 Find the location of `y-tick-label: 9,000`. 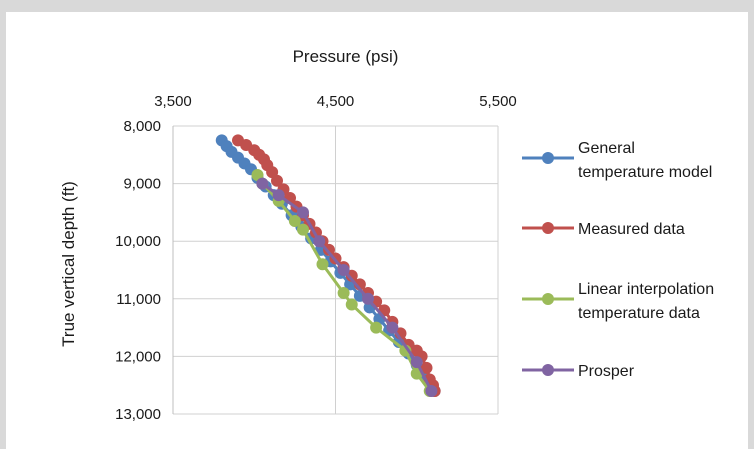

y-tick-label: 9,000 is located at coordinates (142, 184).